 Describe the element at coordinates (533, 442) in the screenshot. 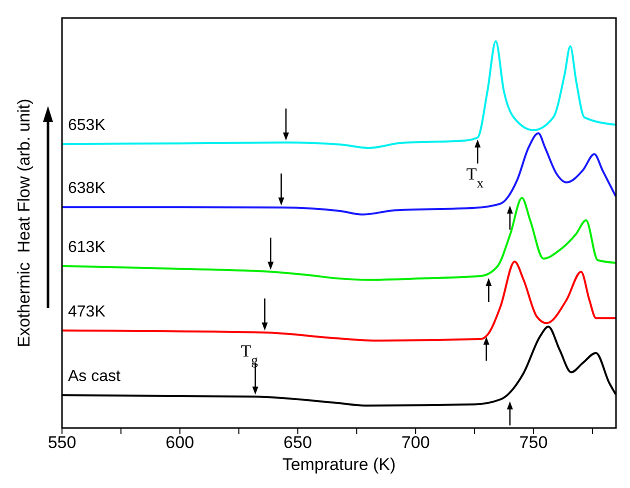

I see `x-tick-label: 750` at that location.